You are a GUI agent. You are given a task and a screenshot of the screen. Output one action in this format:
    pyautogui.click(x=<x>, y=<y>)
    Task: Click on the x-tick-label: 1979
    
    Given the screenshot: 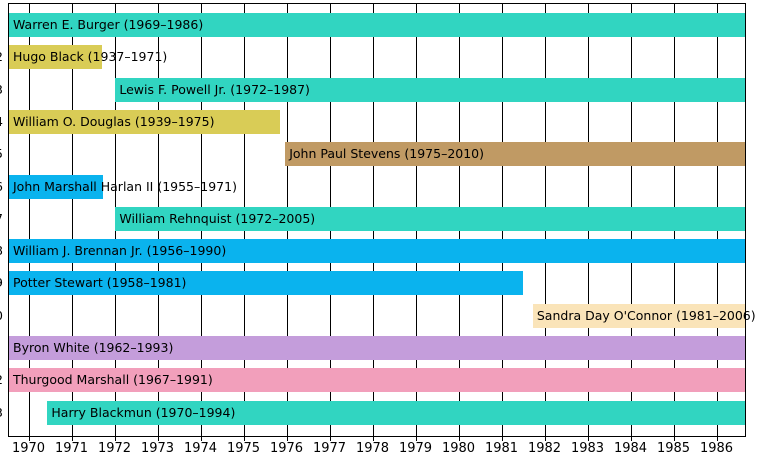 What is the action you would take?
    pyautogui.click(x=415, y=448)
    